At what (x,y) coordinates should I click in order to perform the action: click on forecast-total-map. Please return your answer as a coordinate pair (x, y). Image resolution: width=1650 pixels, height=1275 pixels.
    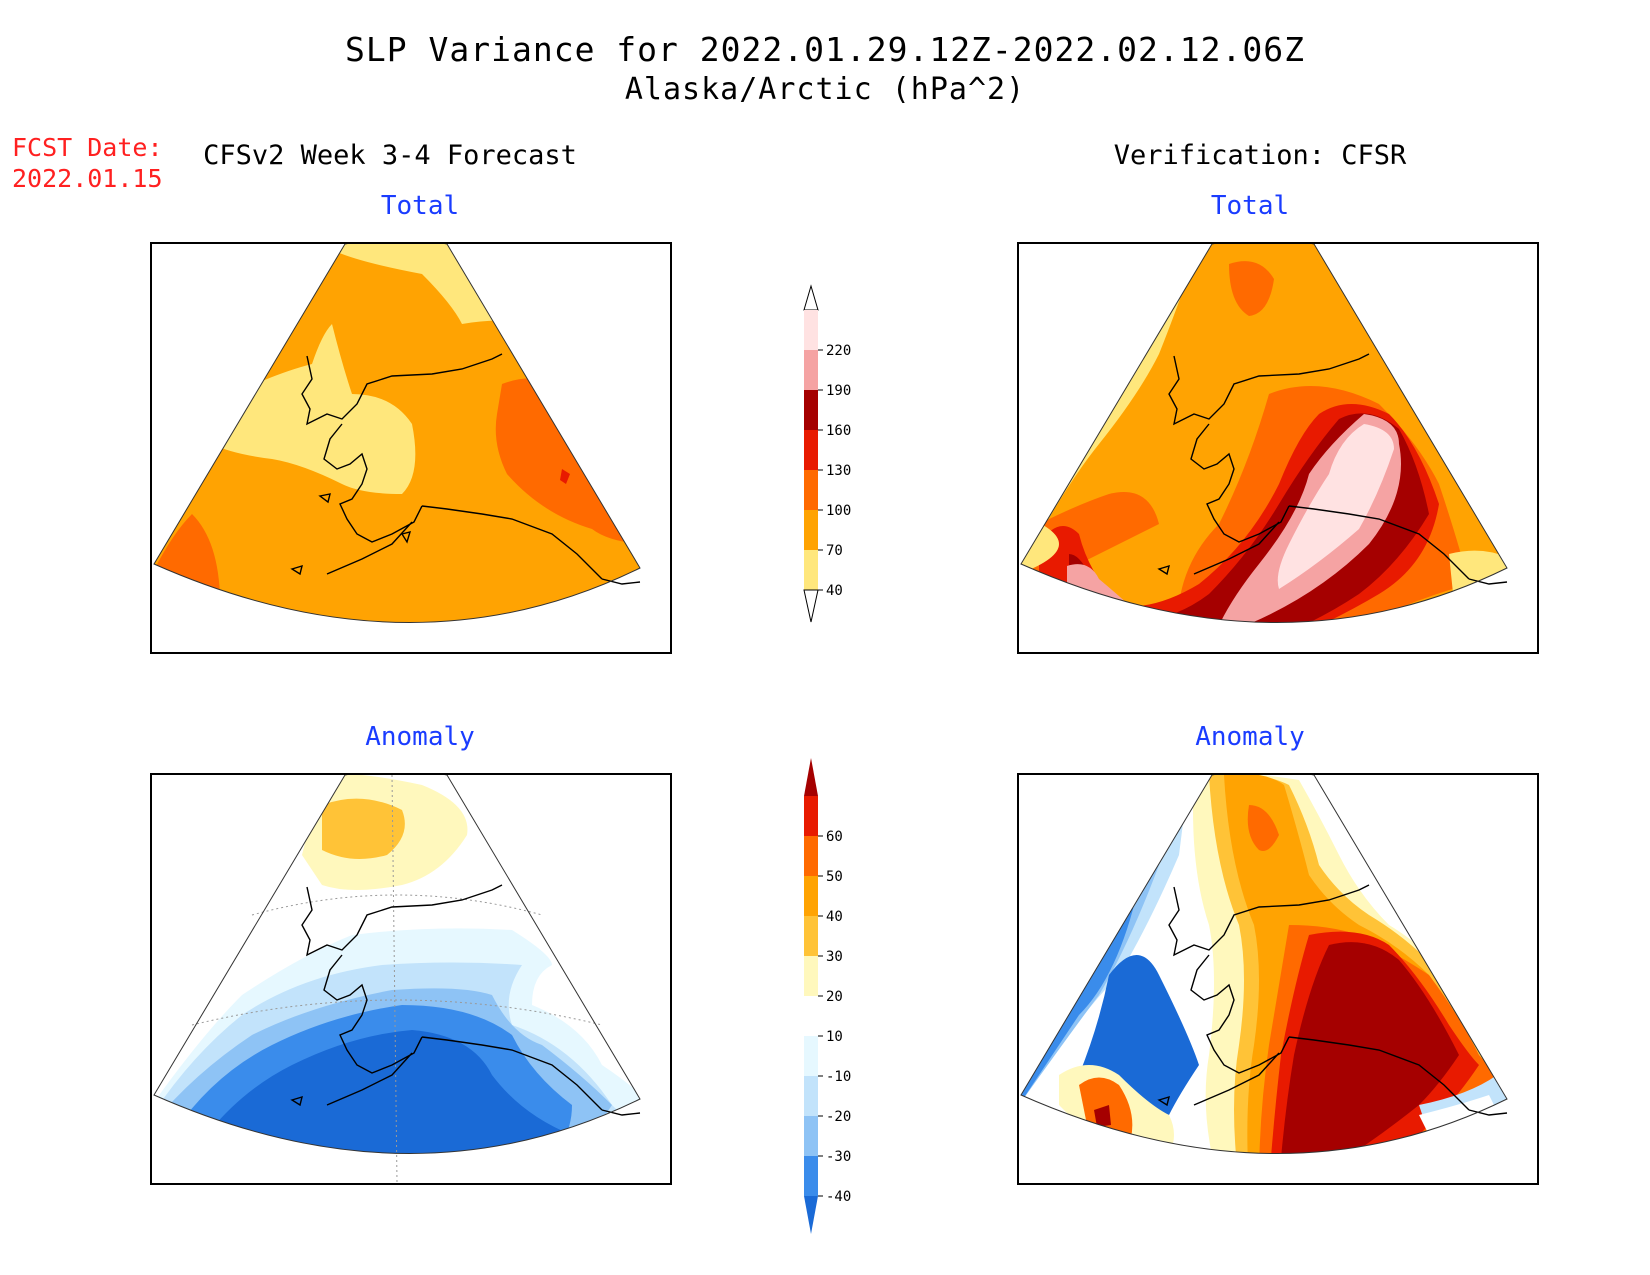
    Looking at the image, I should click on (411, 448).